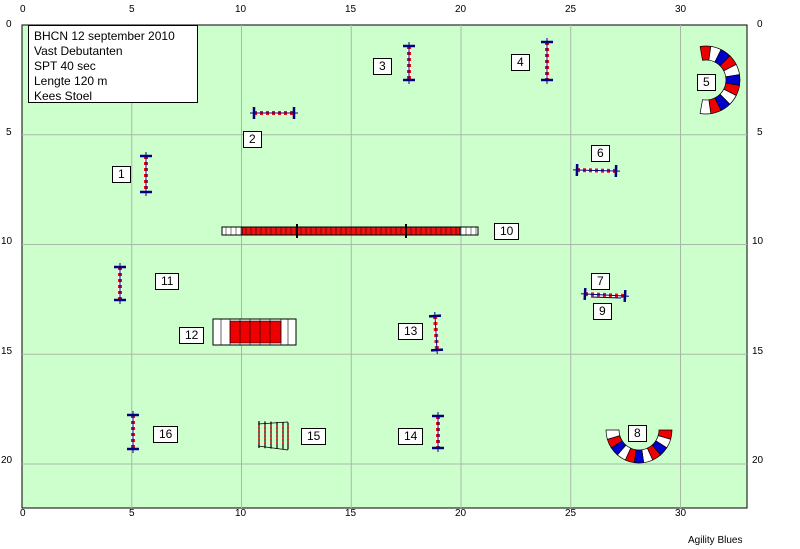  Describe the element at coordinates (7, 460) in the screenshot. I see `y-tick-left: 20` at that location.